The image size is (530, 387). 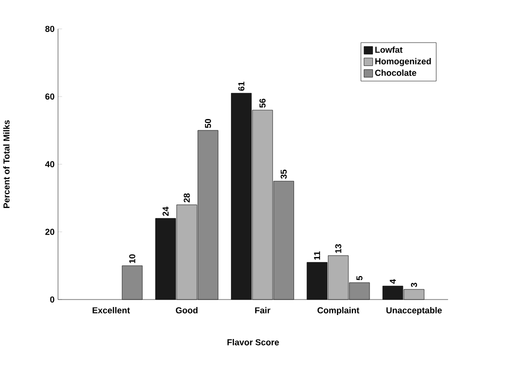 What do you see at coordinates (414, 310) in the screenshot?
I see `x-tick-label: Unacceptable` at bounding box center [414, 310].